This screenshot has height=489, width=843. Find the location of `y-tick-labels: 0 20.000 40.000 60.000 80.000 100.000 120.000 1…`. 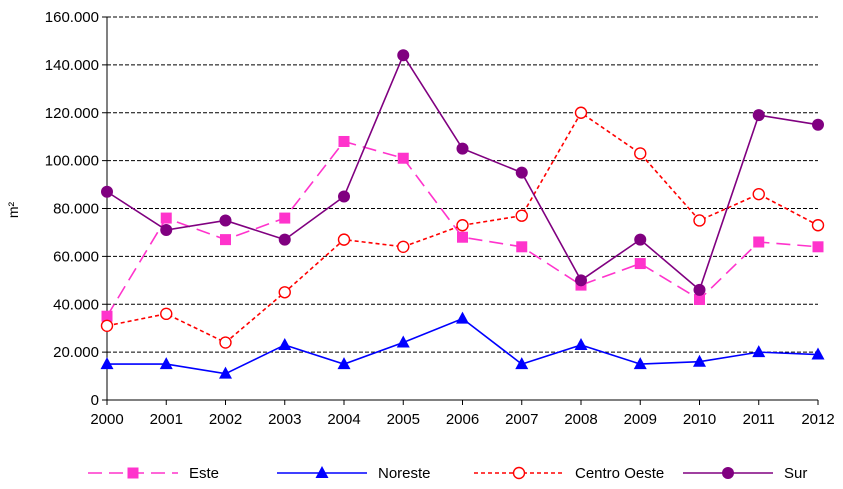

y-tick-labels: 0 20.000 40.000 60.000 80.000 100.000 120.000 1… is located at coordinates (72, 209).